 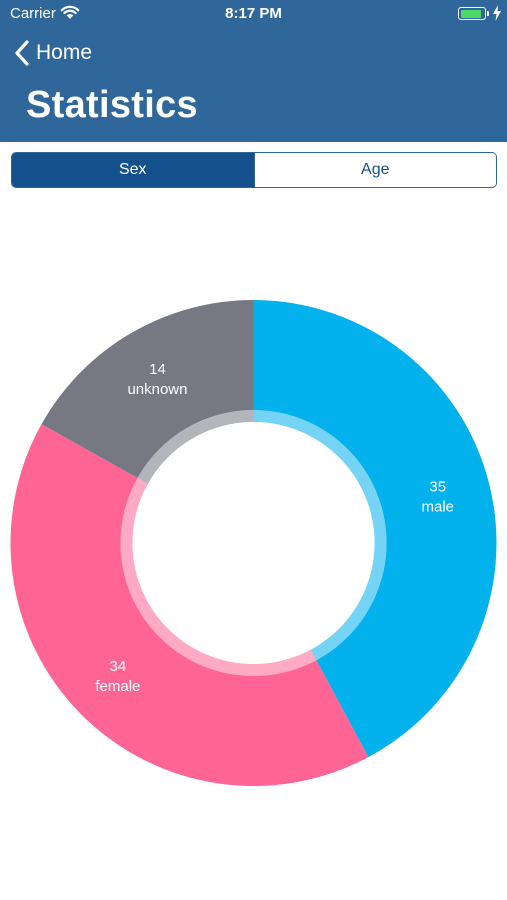 What do you see at coordinates (437, 487) in the screenshot?
I see `slice-value-label: 35` at bounding box center [437, 487].